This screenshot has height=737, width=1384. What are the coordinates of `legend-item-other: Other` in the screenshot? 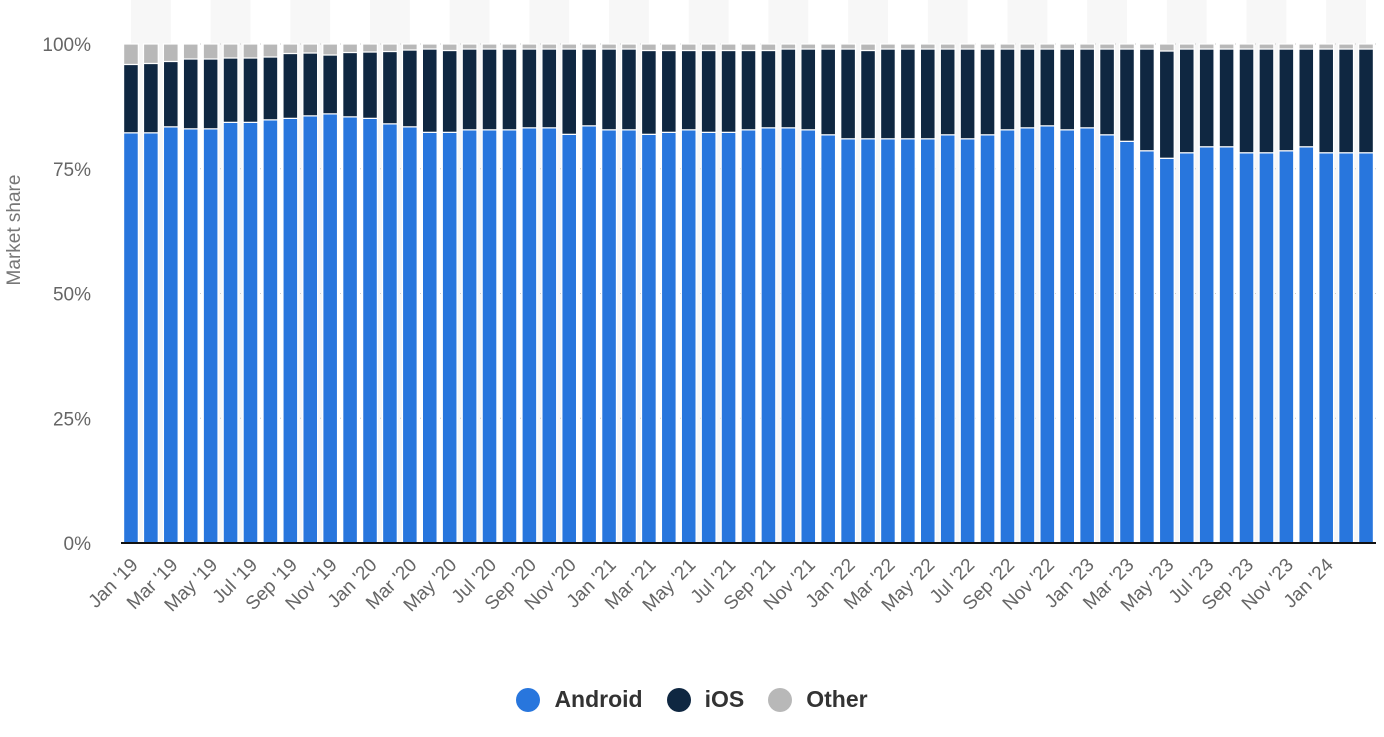 It's located at (818, 699).